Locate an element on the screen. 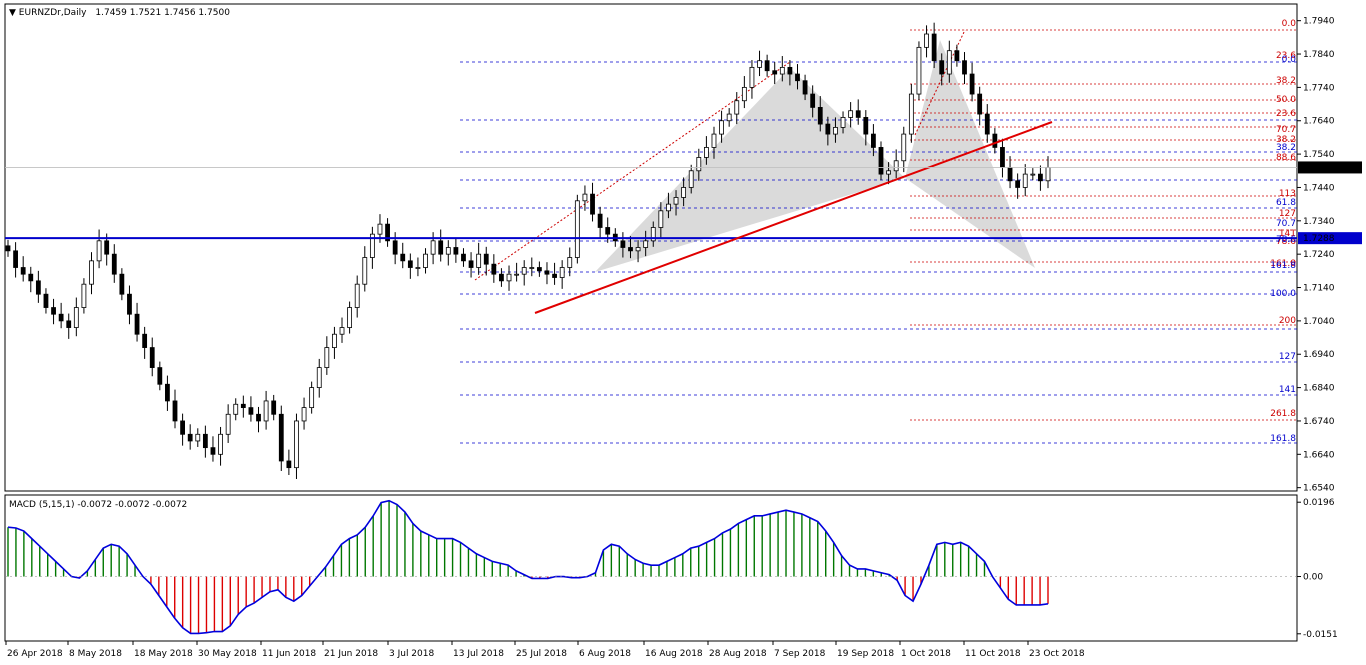 The width and height of the screenshot is (1366, 665). date-tick-label: 16 Aug 2018 is located at coordinates (674, 654).